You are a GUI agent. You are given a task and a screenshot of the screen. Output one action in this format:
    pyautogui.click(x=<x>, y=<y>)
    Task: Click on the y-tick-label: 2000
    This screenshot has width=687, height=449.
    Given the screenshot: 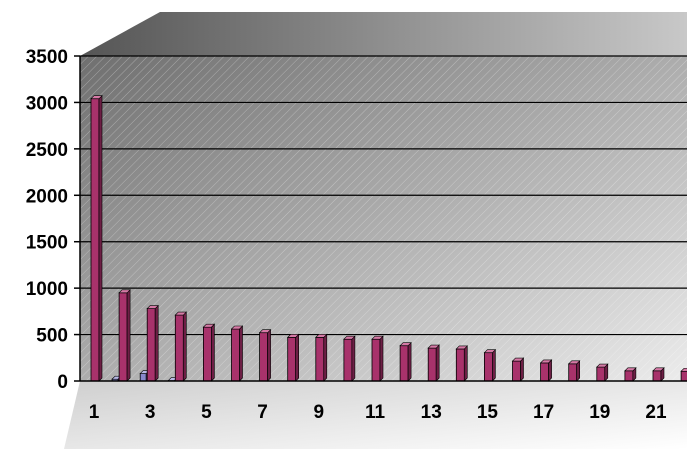 What is the action you would take?
    pyautogui.click(x=47, y=196)
    